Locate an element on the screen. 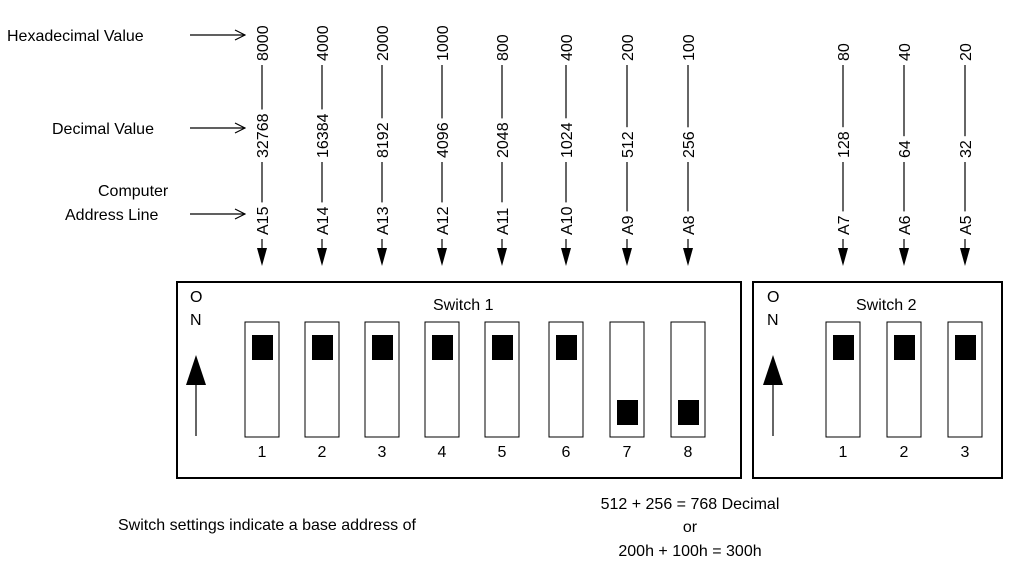 The image size is (1017, 567). address-line-label: A14 is located at coordinates (323, 220).